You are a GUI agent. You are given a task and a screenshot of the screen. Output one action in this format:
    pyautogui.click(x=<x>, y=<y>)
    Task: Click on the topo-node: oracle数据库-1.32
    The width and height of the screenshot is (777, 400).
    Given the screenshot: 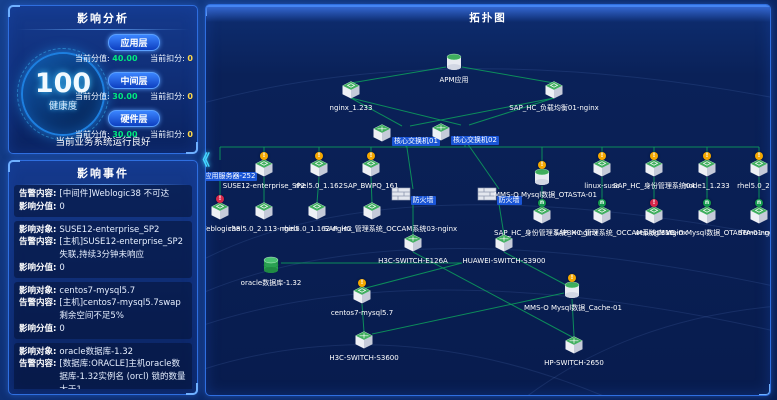 What is the action you would take?
    pyautogui.click(x=271, y=271)
    